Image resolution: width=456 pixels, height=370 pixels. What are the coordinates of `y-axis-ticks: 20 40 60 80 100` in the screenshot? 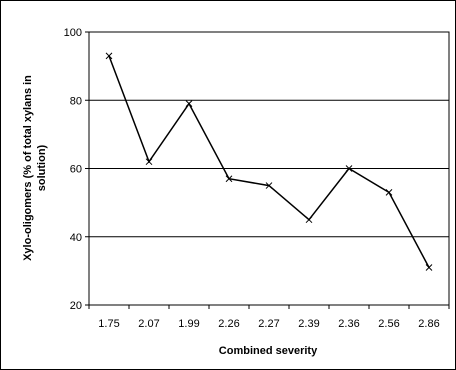 It's located at (76, 169).